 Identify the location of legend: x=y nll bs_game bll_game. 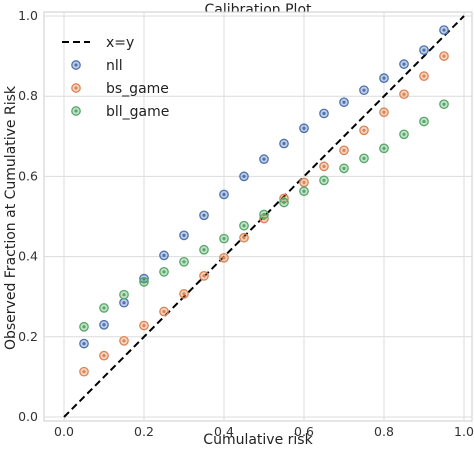
(115, 77).